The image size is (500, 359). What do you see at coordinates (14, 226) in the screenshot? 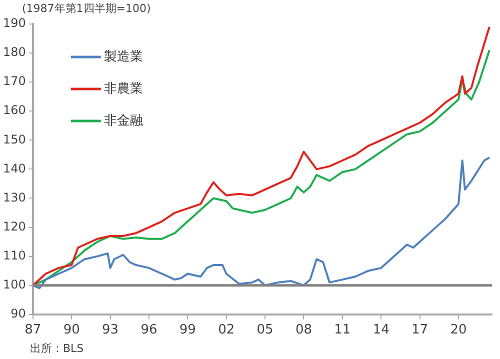
I see `y-tick-label: 120` at bounding box center [14, 226].